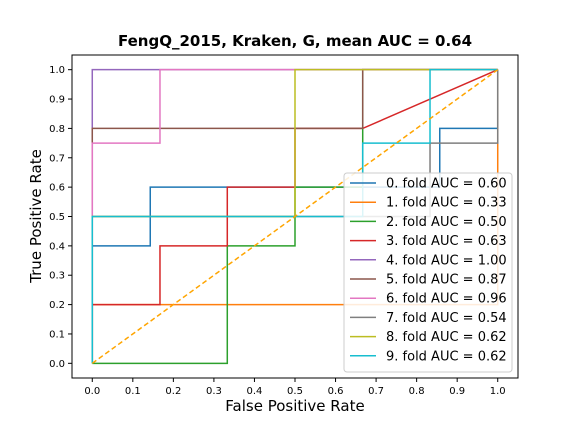 This screenshot has height=432, width=576. Describe the element at coordinates (446, 356) in the screenshot. I see `legend-entry: 9. fold AUC = 0.62` at that location.